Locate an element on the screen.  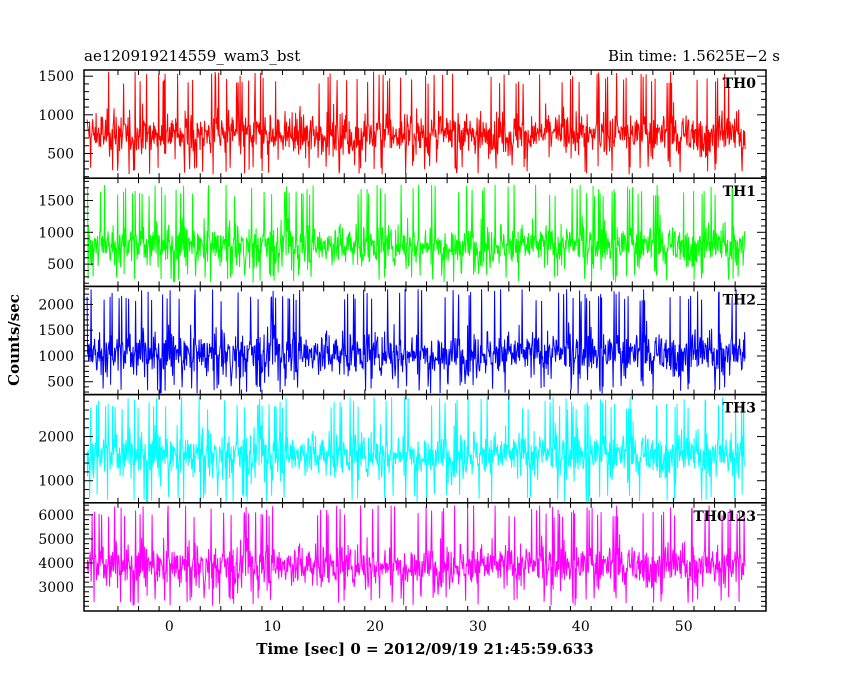
y-tick-label: 5000 is located at coordinates (56, 540).